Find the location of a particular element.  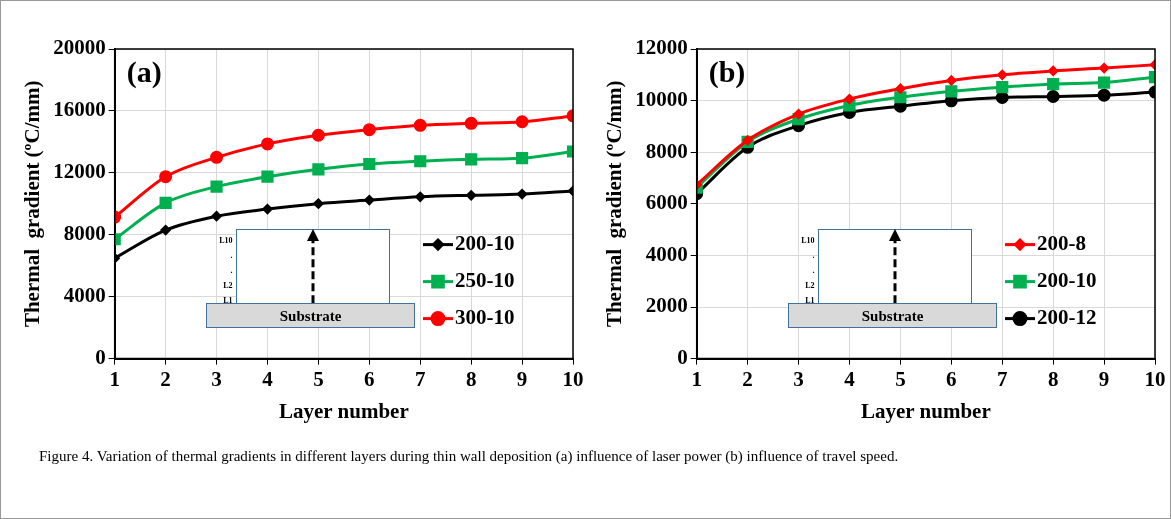

legend-label: 250-10 is located at coordinates (485, 280).